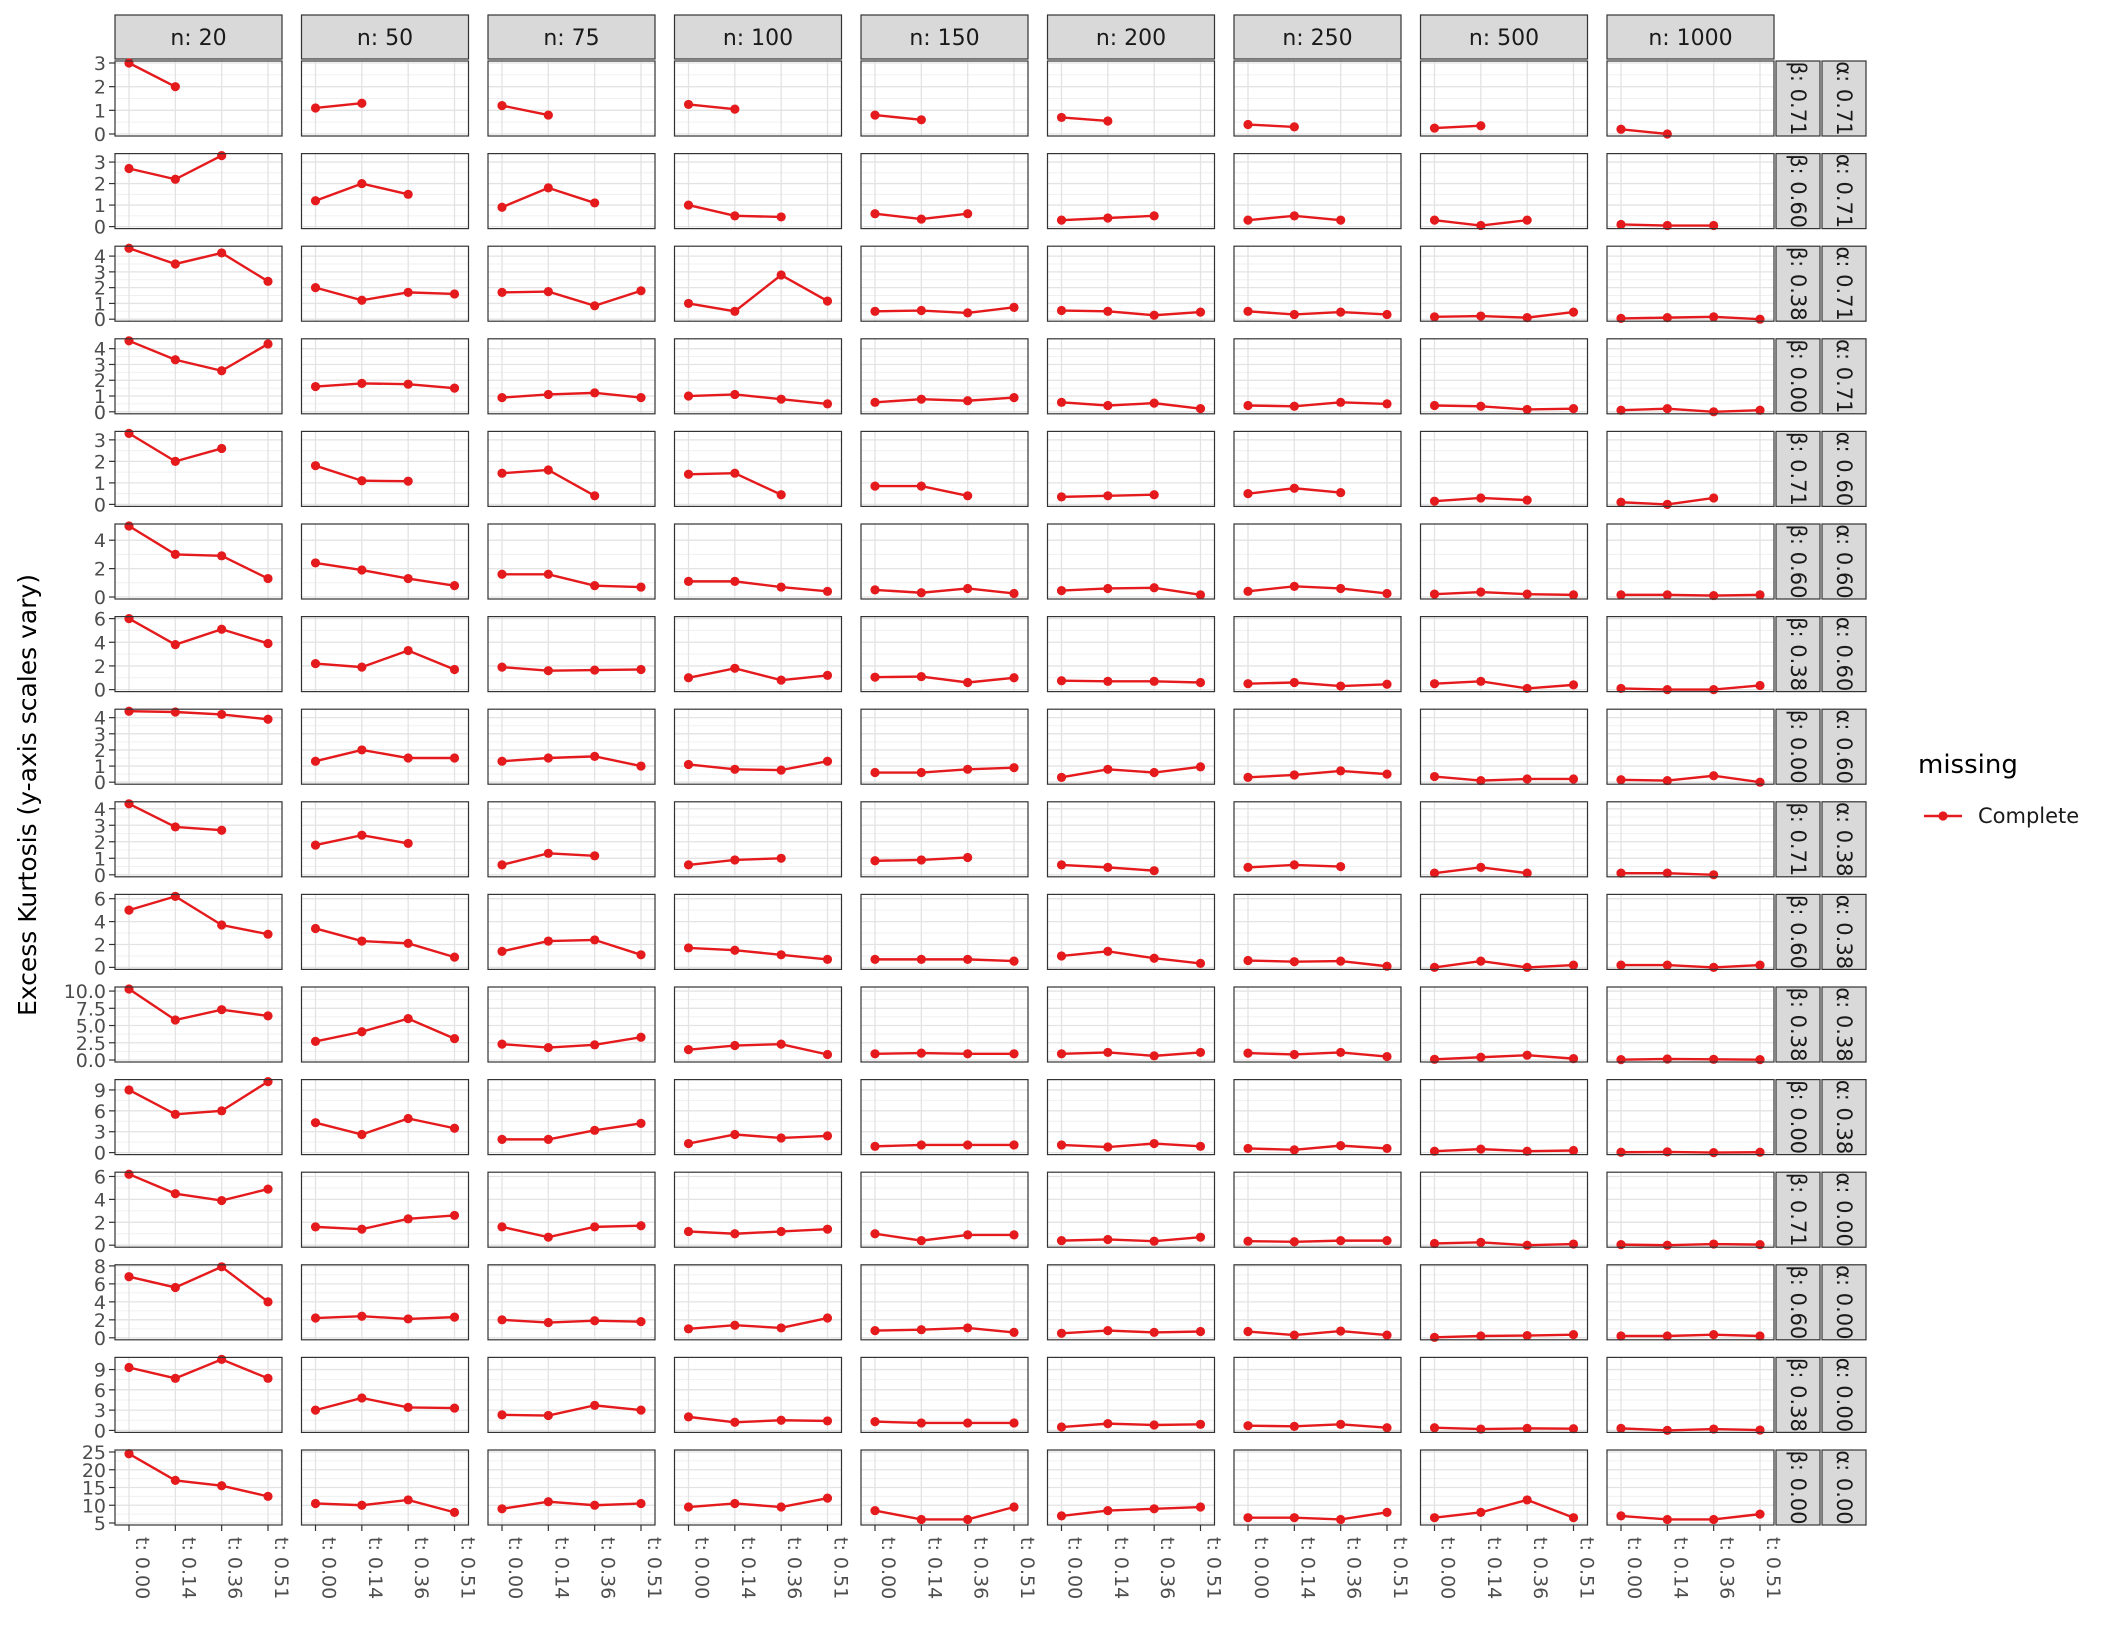 This screenshot has height=1636, width=2112. I want to click on y-tick-label: 4, so click(100, 257).